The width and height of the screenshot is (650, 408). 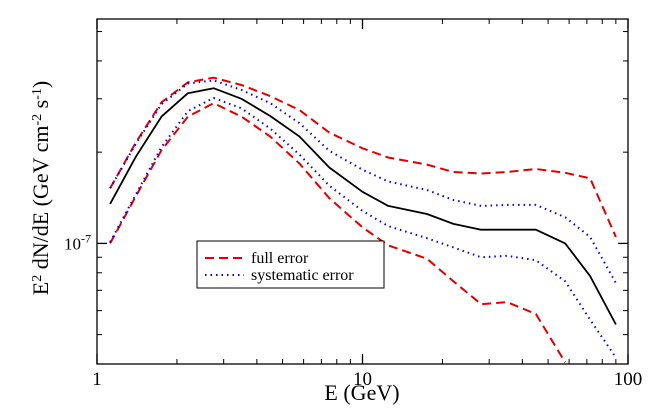 I want to click on x-tick-label: 100, so click(x=628, y=379).